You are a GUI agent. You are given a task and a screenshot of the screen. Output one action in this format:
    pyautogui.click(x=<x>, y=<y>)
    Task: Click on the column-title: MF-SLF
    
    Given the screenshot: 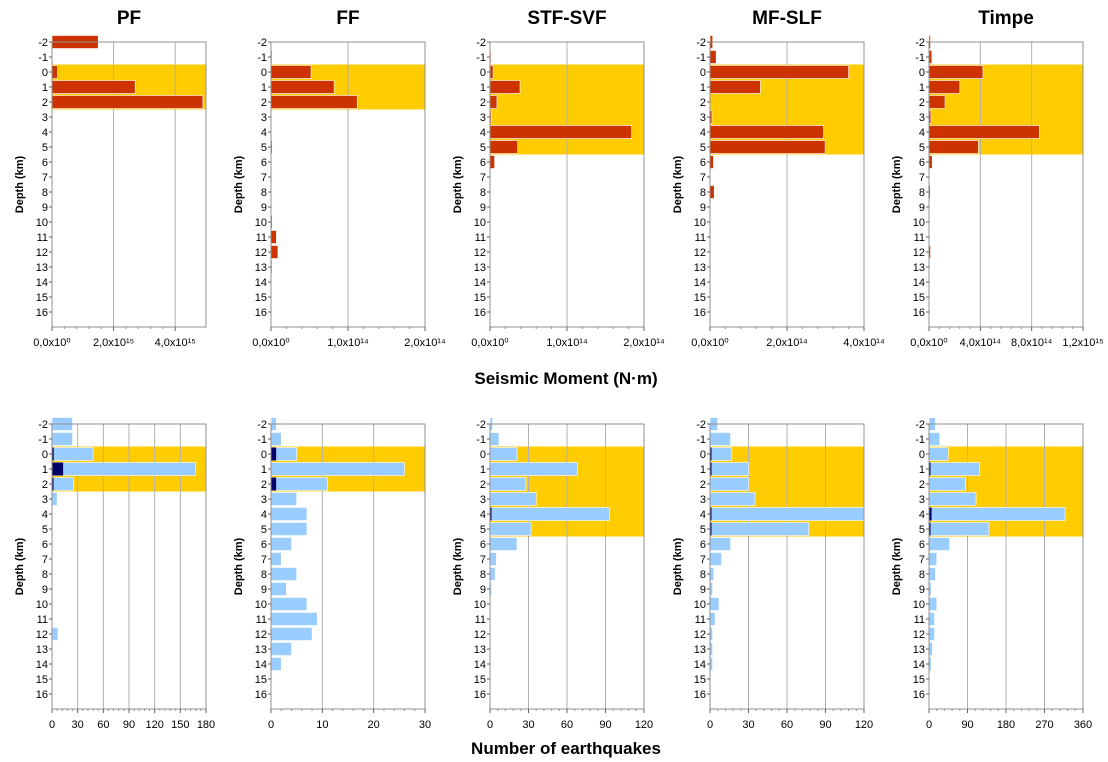 What is the action you would take?
    pyautogui.click(x=787, y=18)
    